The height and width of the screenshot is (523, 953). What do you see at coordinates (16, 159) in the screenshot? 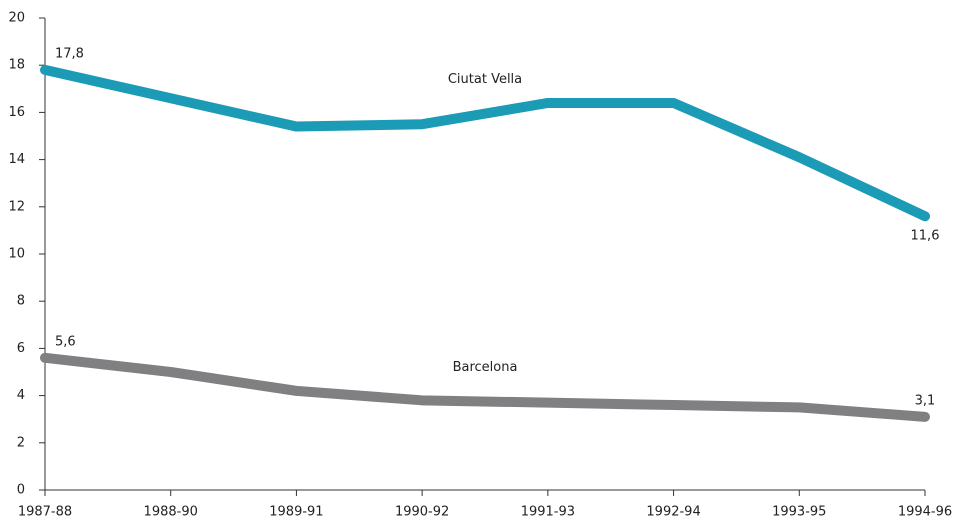
I see `y-tick-label: 14` at bounding box center [16, 159].